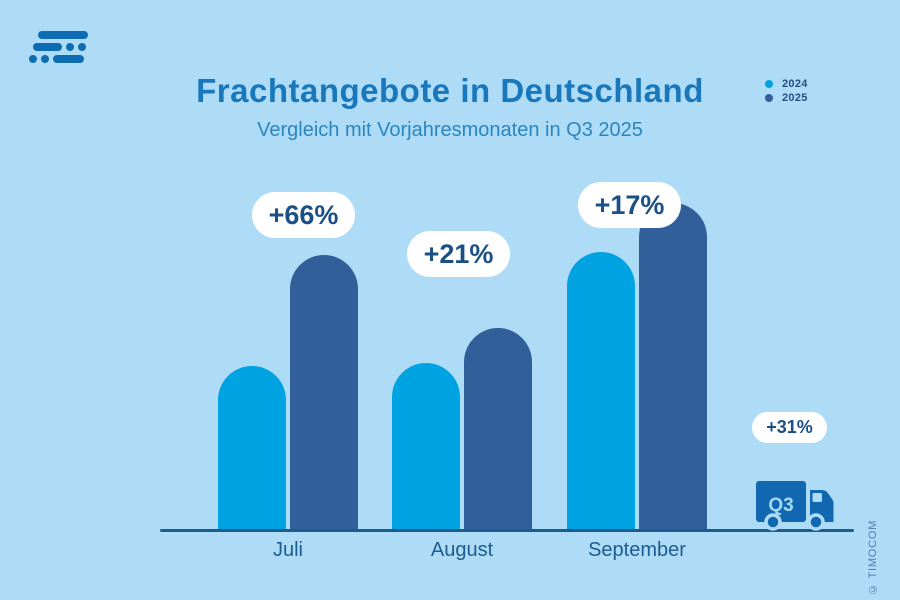 The width and height of the screenshot is (900, 600). Describe the element at coordinates (426, 446) in the screenshot. I see `bar-2024-august` at that location.